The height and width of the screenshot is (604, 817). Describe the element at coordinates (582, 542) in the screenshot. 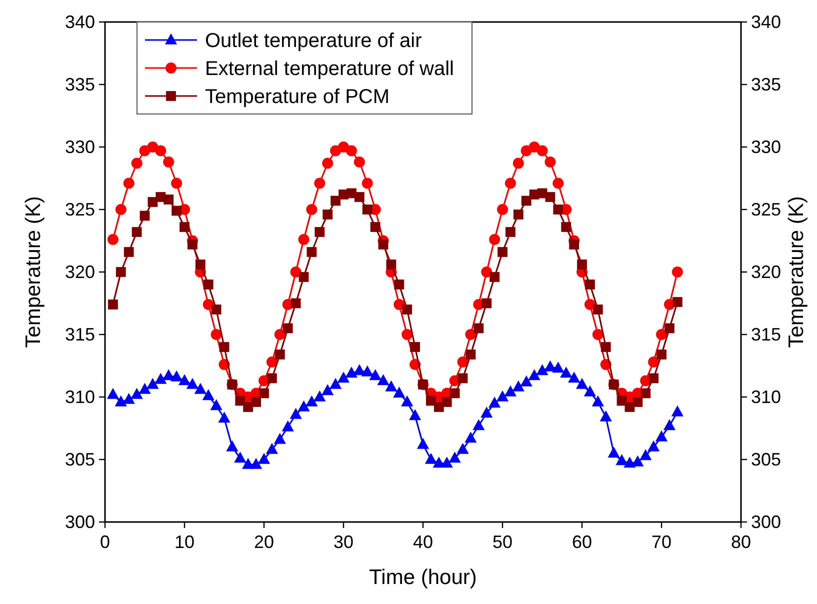

I see `x-tick-label: 60` at that location.